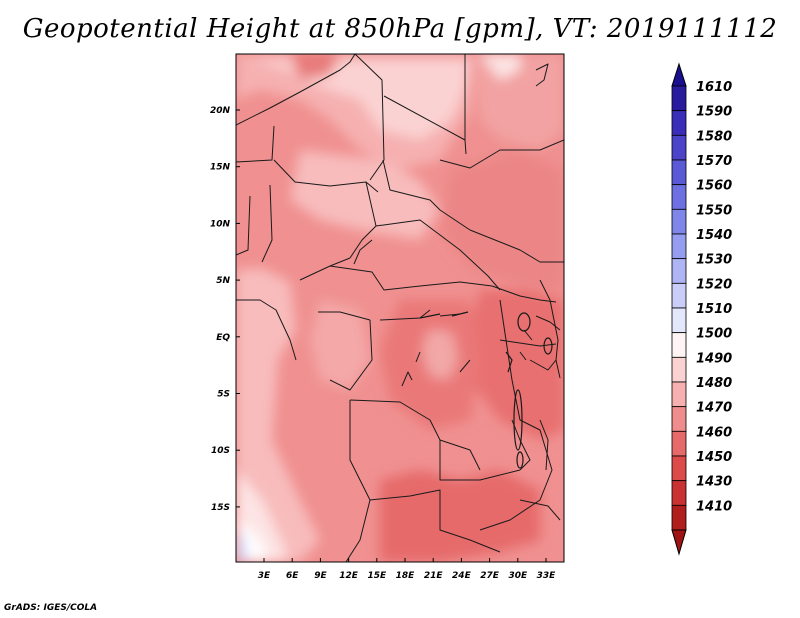 This screenshot has width=800, height=618. I want to click on colorbar-level-label: 1450, so click(714, 457).